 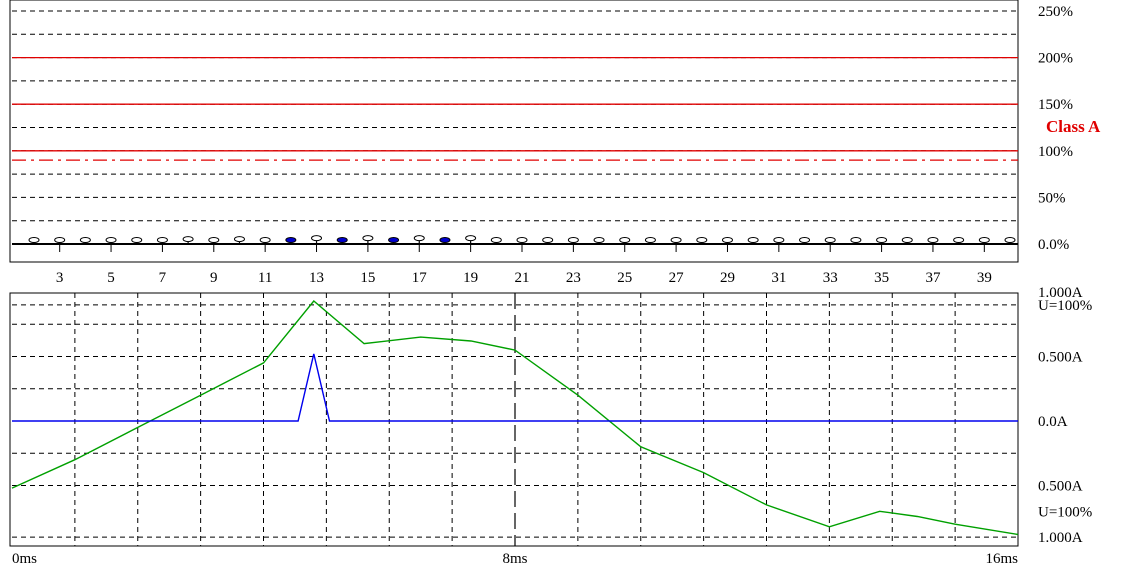 I want to click on waveform-x-axis: 0ms 8ms 16ms, so click(x=515, y=559).